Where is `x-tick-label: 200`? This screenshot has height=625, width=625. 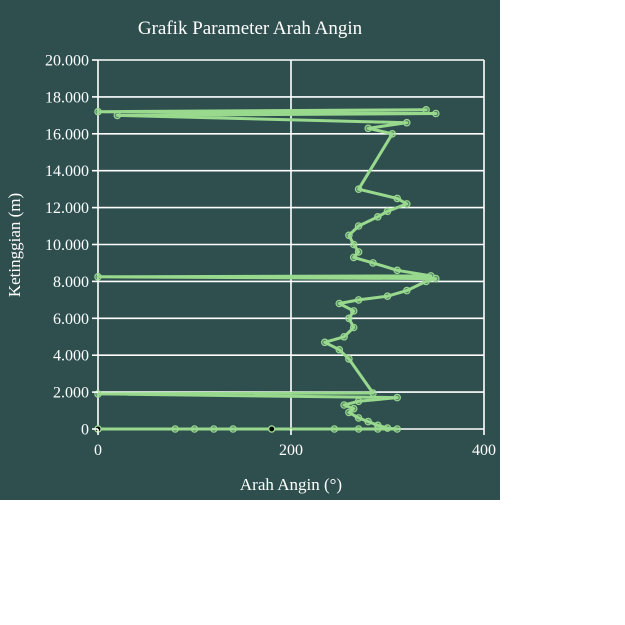 x-tick-label: 200 is located at coordinates (291, 450).